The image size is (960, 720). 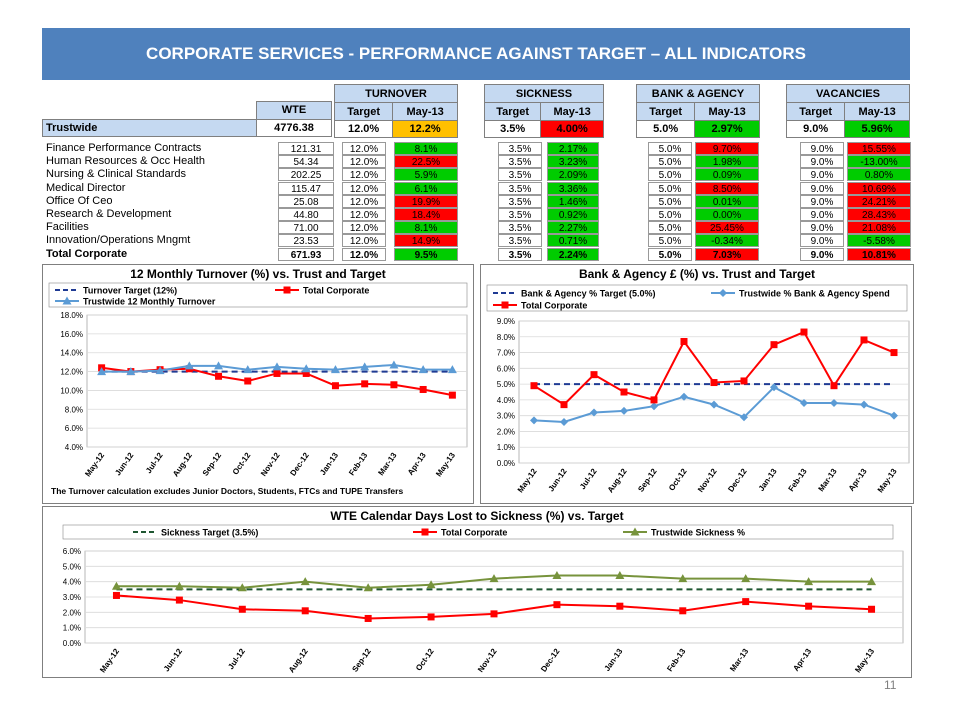 What do you see at coordinates (506, 431) in the screenshot?
I see `y-tick-label: 2.0%` at bounding box center [506, 431].